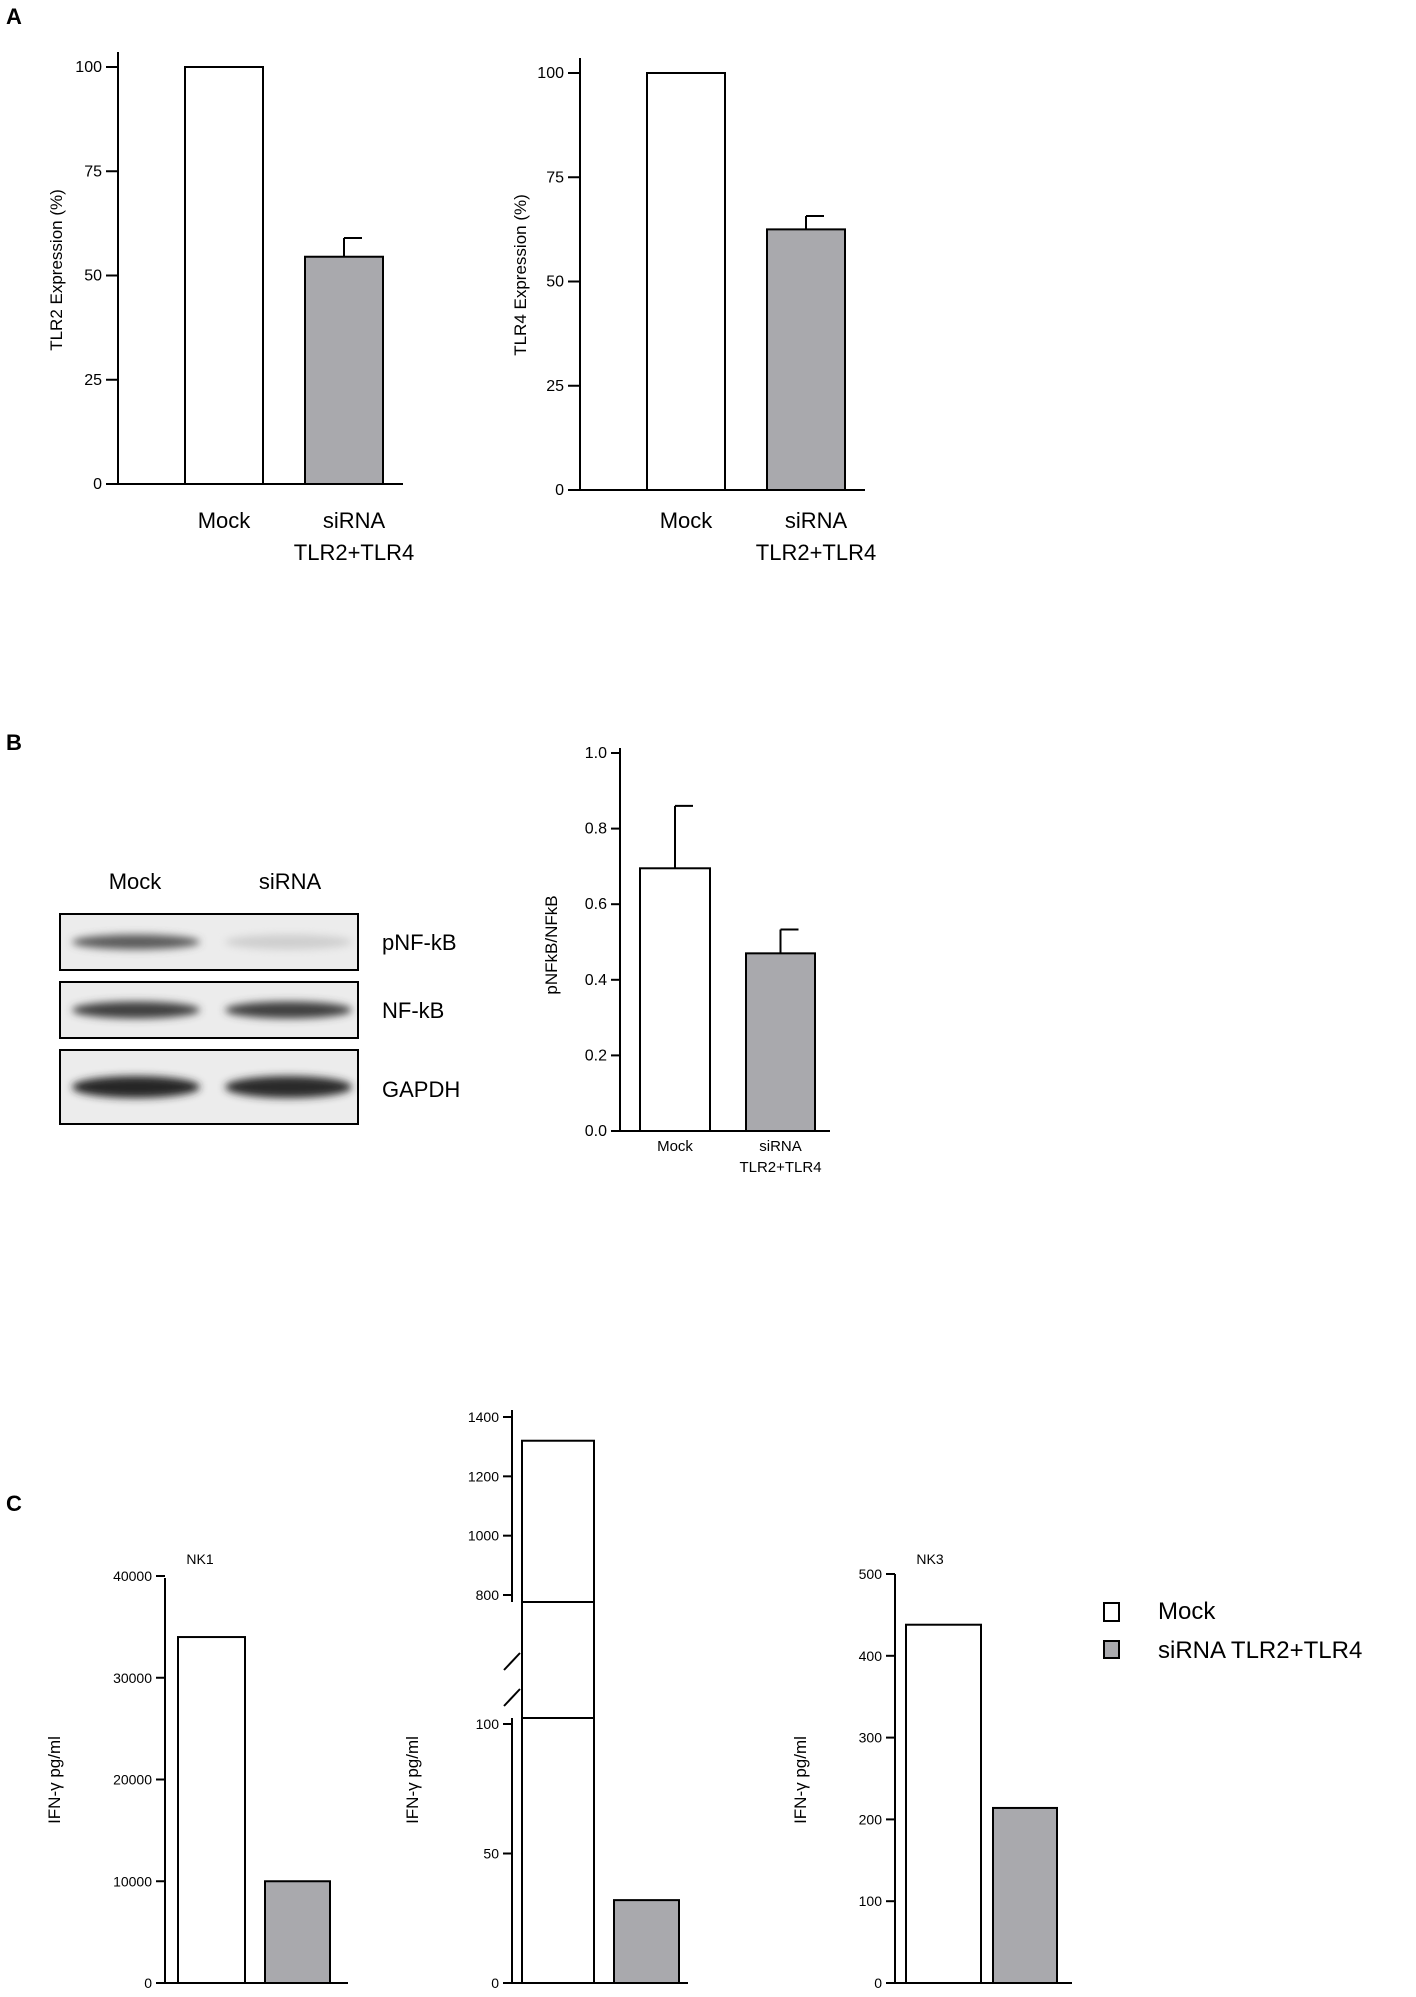 Image resolution: width=1416 pixels, height=1997 pixels. I want to click on blot-band-NF-kB-siRNA, so click(288, 1010).